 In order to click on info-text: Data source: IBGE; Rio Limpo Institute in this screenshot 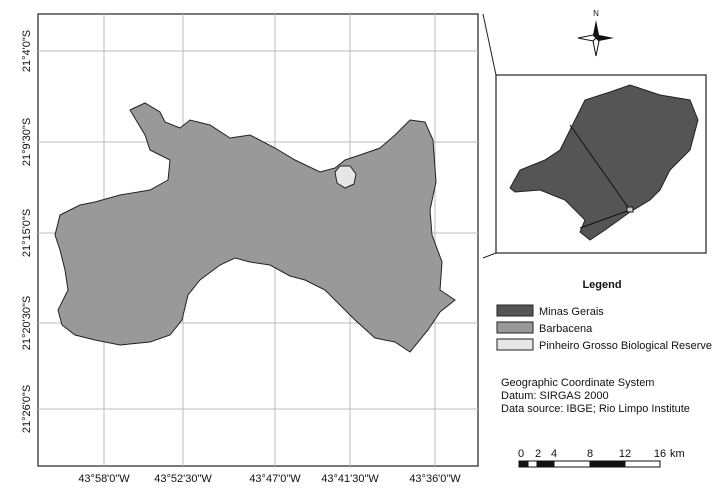, I will do `click(595, 409)`.